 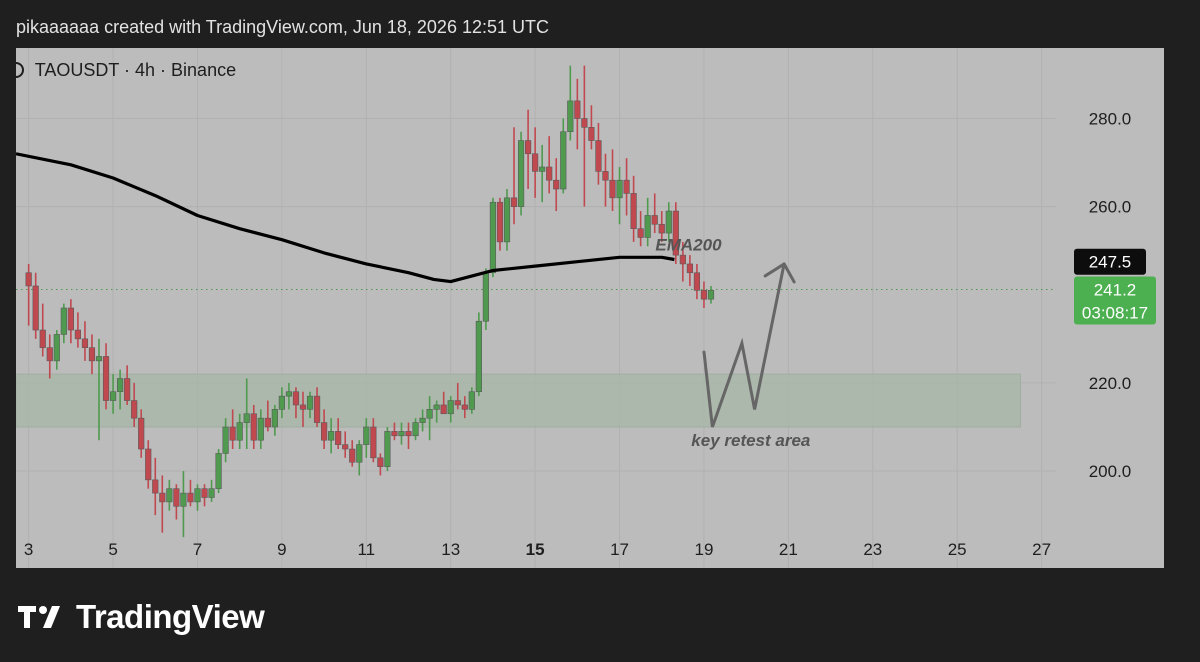 What do you see at coordinates (170, 616) in the screenshot?
I see `tradingview-wordmark: TradingView` at bounding box center [170, 616].